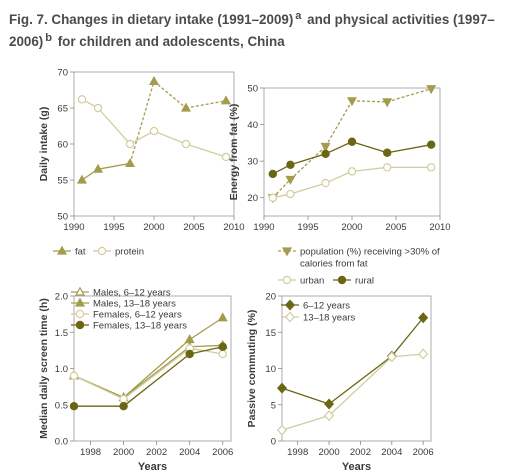 The height and width of the screenshot is (476, 524). Describe the element at coordinates (263, 227) in the screenshot. I see `x-tick-label: 1990` at that location.